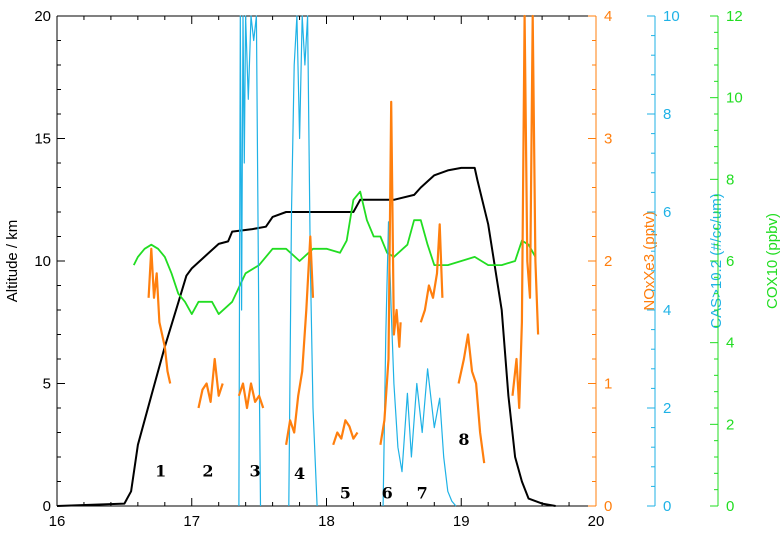 This screenshot has height=541, width=783. Describe the element at coordinates (667, 506) in the screenshot. I see `cas-tick-label-0: 0` at that location.